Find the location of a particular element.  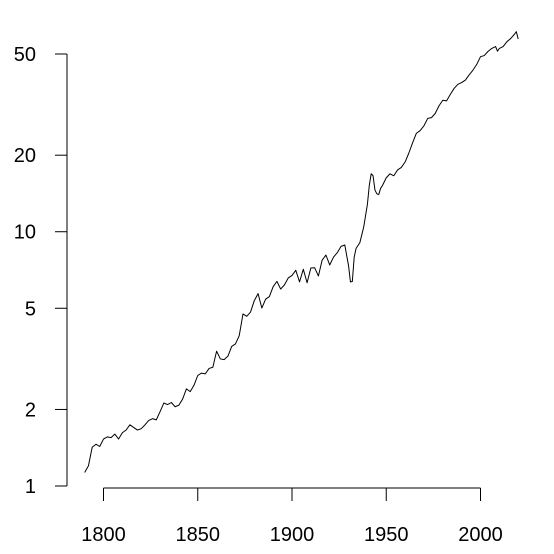

y-axis: 1 2 5 10 20 50 is located at coordinates (41, 271).